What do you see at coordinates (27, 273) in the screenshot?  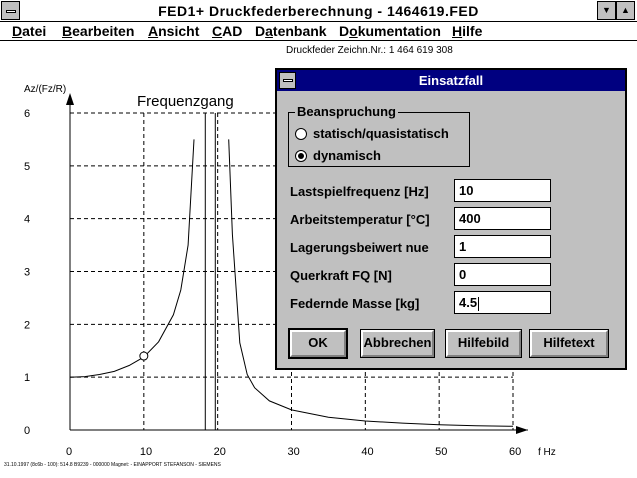 I see `y-tick-label: 3` at bounding box center [27, 273].